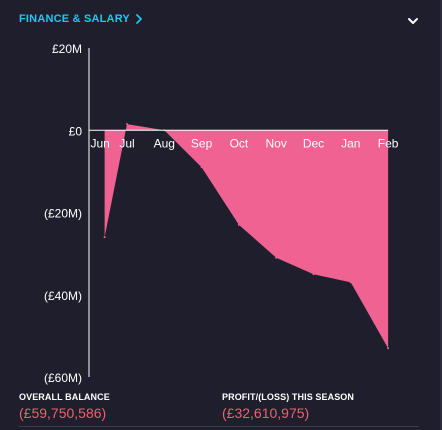 This screenshot has width=442, height=430. I want to click on x-tick-label-sep: Sep, so click(202, 143).